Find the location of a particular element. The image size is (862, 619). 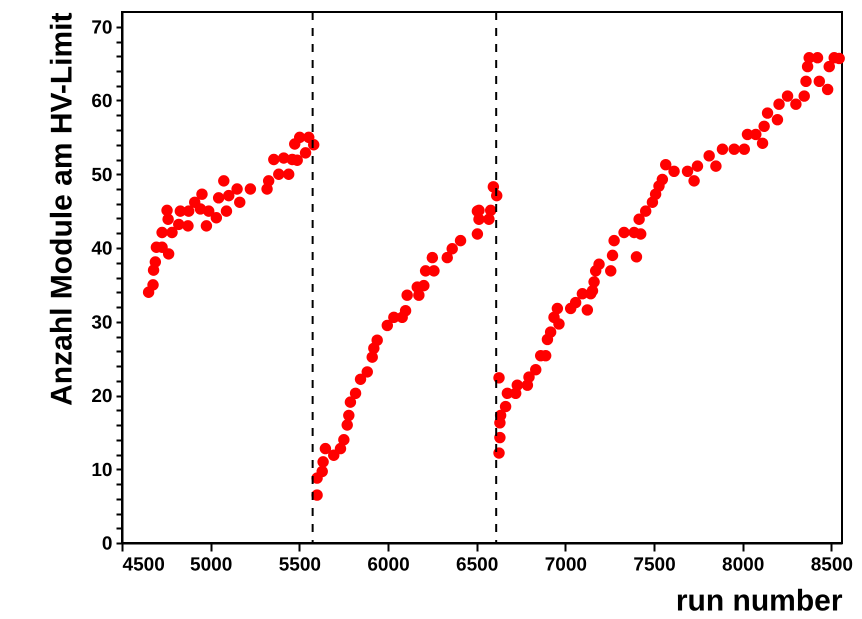

y-tick-label: 70 is located at coordinates (101, 27).